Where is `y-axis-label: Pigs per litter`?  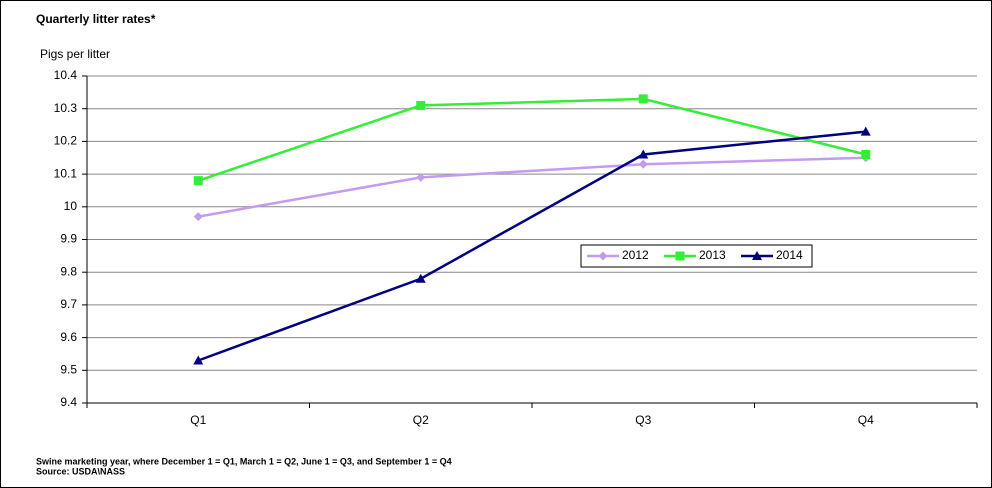
y-axis-label: Pigs per litter is located at coordinates (75, 54).